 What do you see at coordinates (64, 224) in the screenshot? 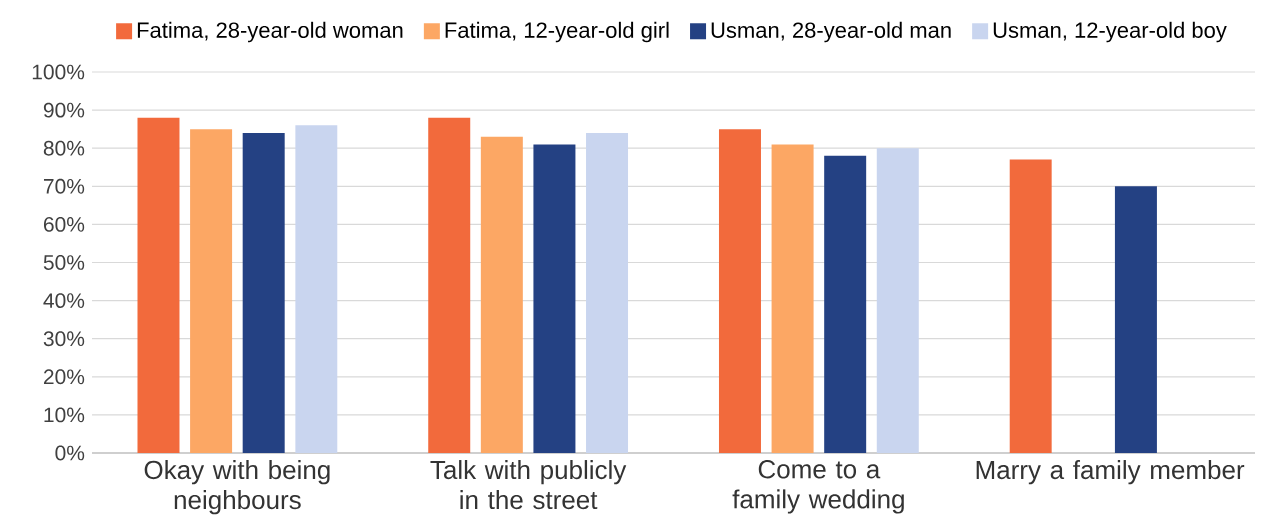
I see `y-tick-label: 60%` at bounding box center [64, 224].